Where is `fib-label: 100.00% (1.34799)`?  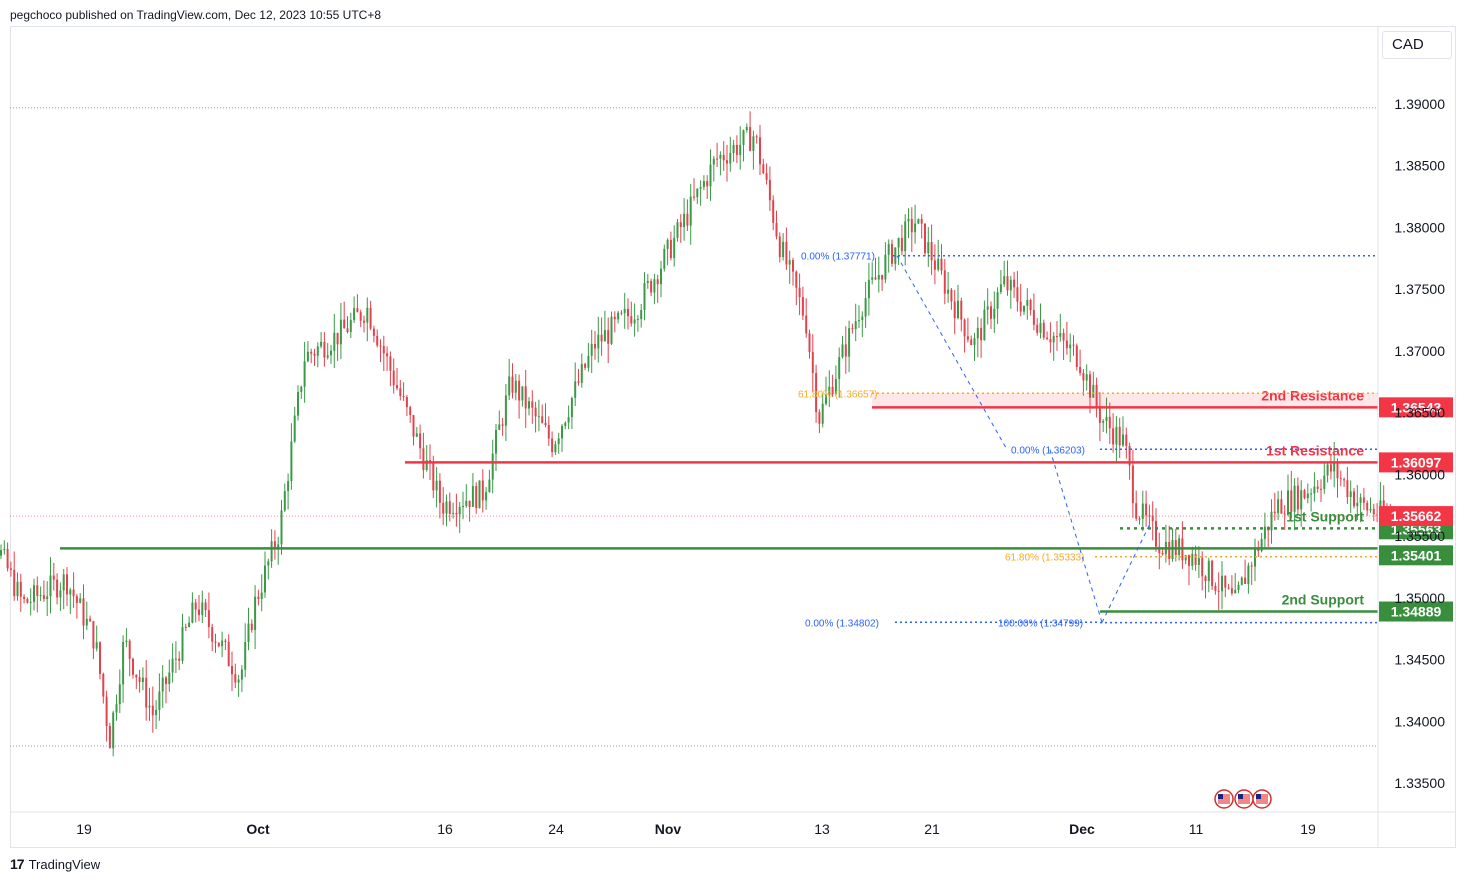
fib-label: 100.00% (1.34799) is located at coordinates (1040, 624).